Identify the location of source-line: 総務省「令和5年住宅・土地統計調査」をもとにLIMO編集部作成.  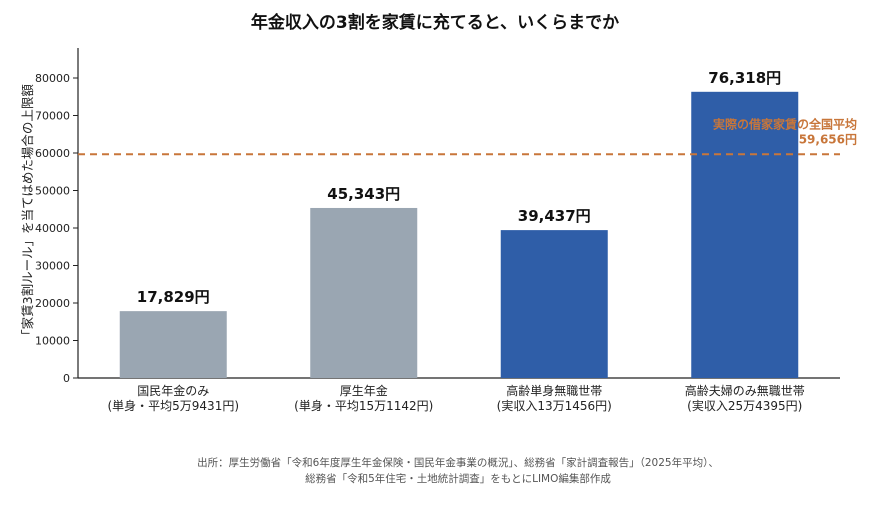
(458, 478).